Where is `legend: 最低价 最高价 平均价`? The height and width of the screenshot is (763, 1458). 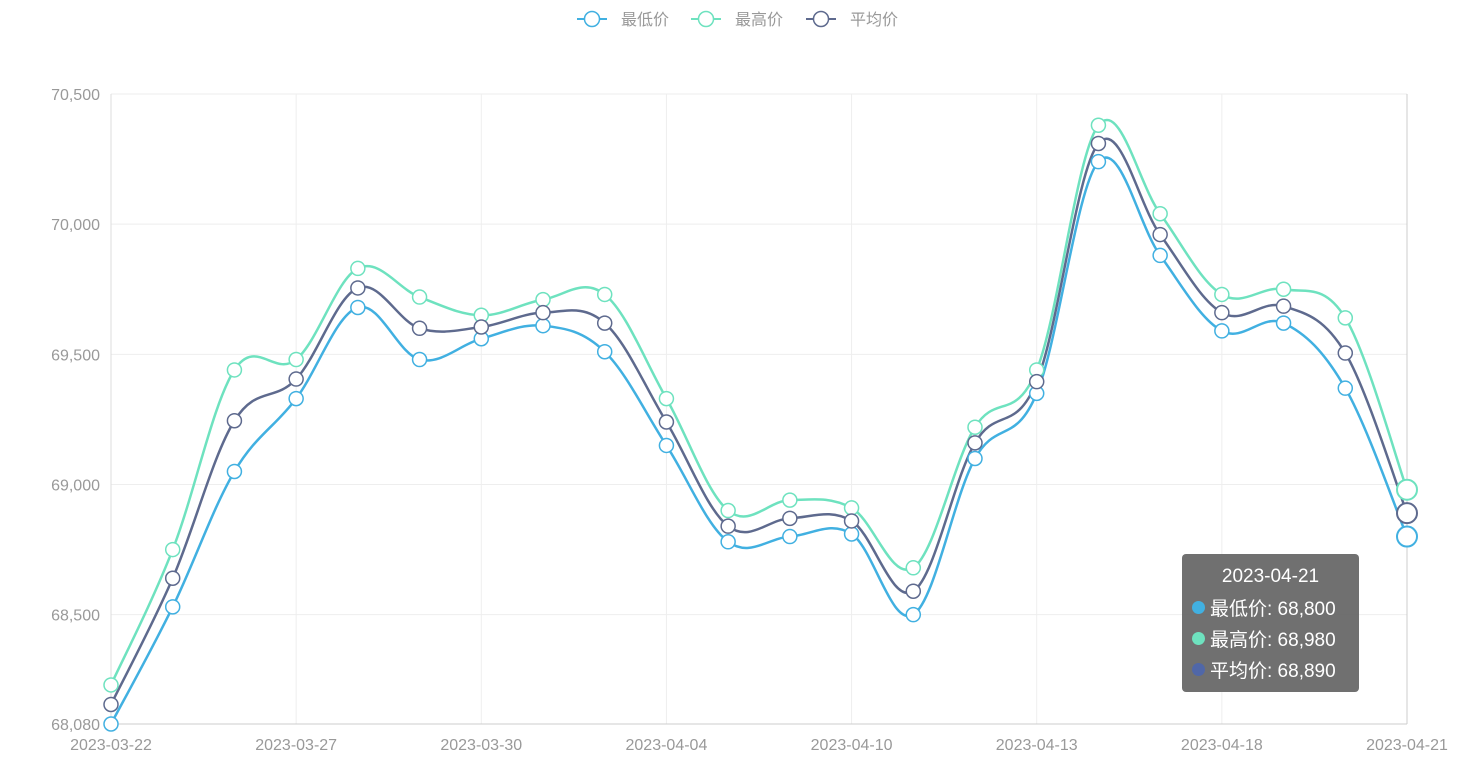 legend: 最低价 最高价 平均价 is located at coordinates (737, 19).